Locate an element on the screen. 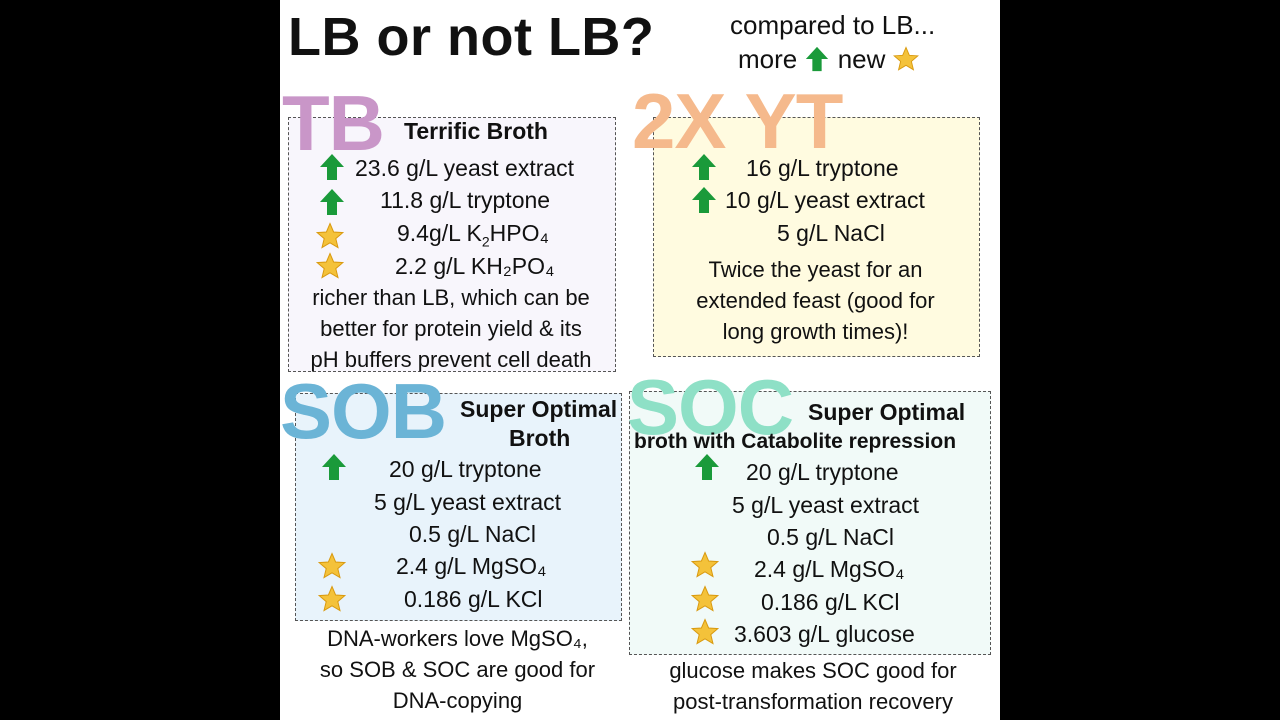  page-title: LB or not LB? is located at coordinates (471, 37).